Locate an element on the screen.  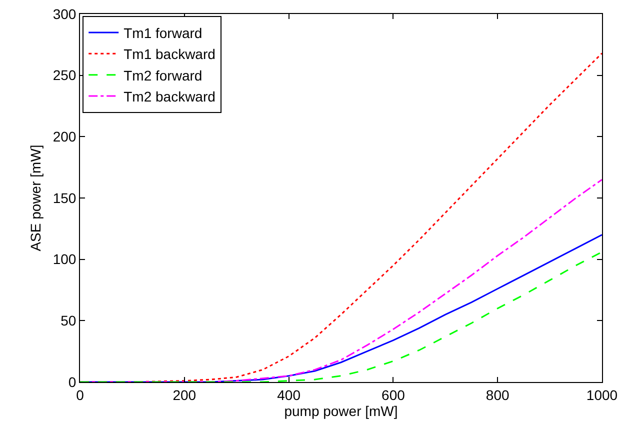
y-tick-label: 50 is located at coordinates (68, 320).